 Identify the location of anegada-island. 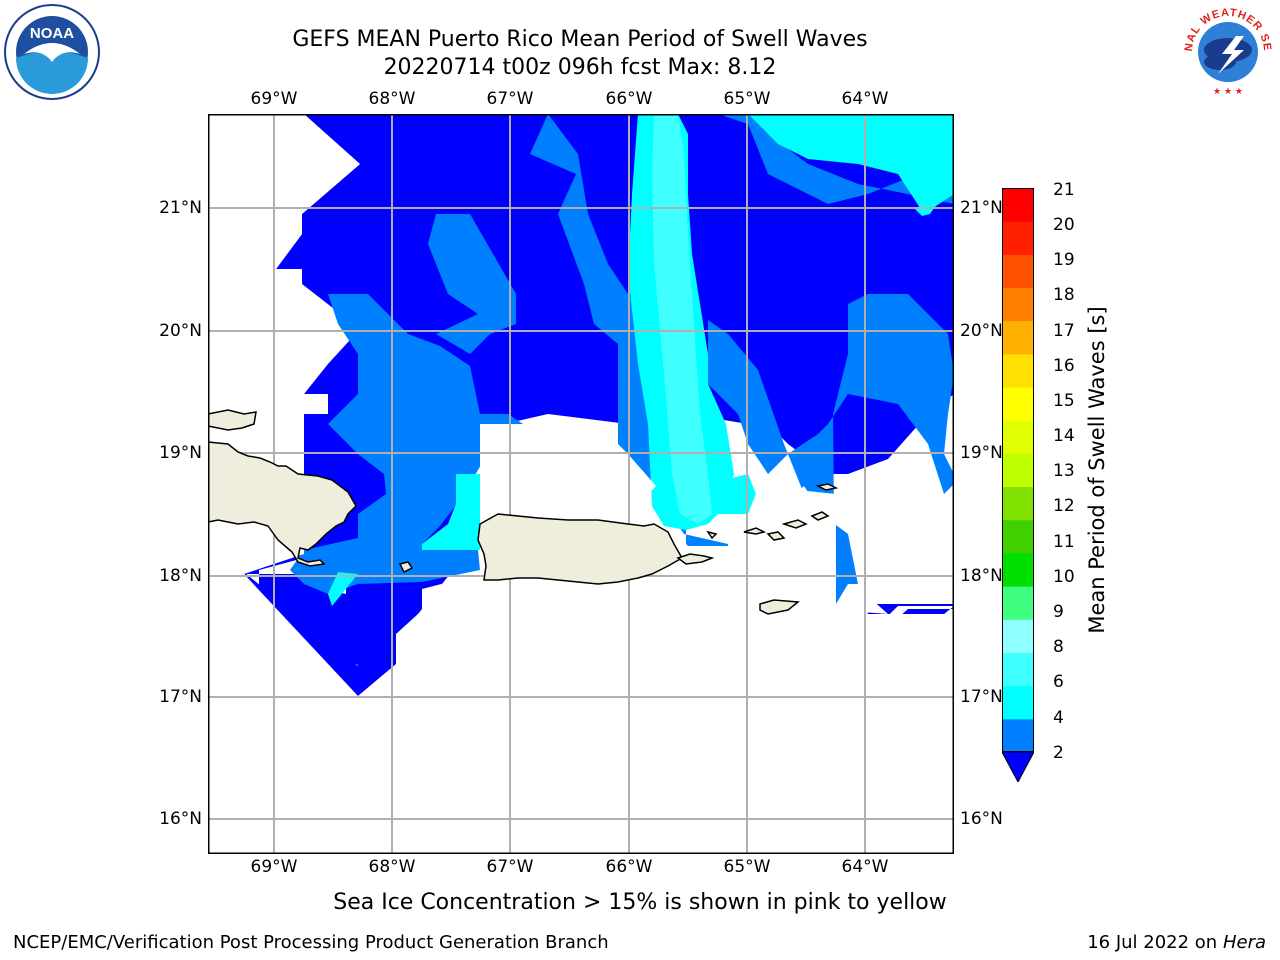
(827, 487).